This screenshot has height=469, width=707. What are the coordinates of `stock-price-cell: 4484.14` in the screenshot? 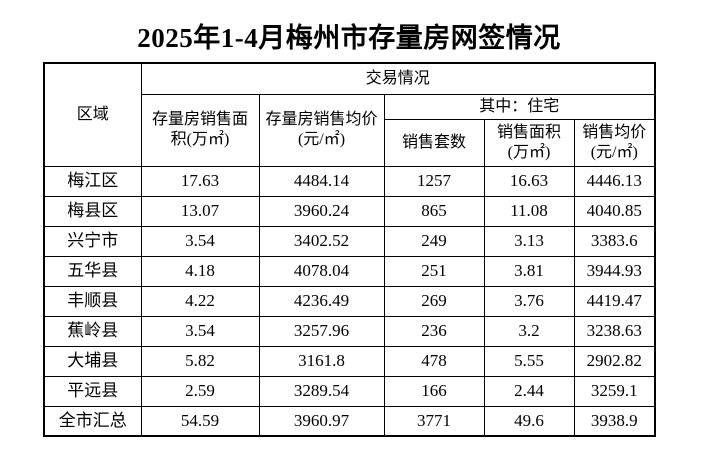 It's located at (321, 181).